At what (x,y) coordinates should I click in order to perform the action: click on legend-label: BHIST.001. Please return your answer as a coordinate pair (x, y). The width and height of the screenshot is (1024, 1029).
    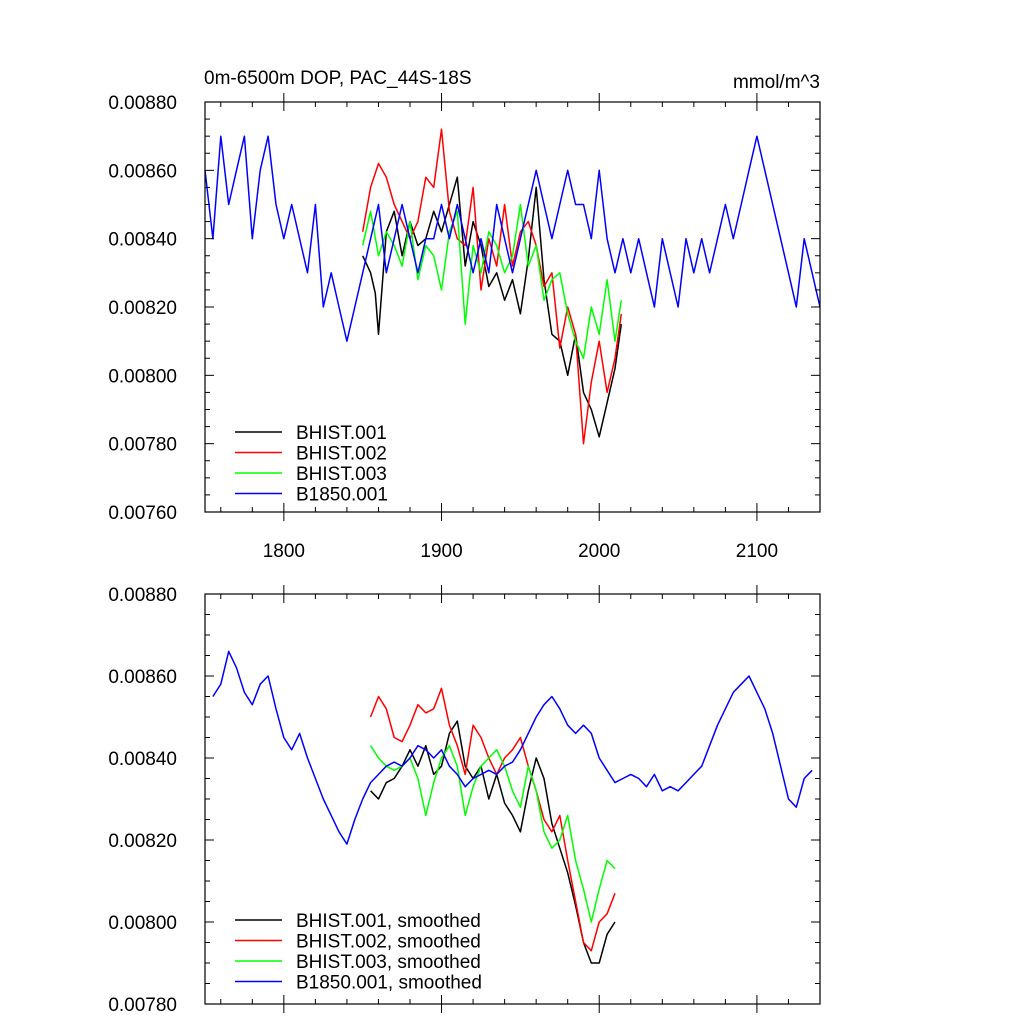
    Looking at the image, I should click on (341, 433).